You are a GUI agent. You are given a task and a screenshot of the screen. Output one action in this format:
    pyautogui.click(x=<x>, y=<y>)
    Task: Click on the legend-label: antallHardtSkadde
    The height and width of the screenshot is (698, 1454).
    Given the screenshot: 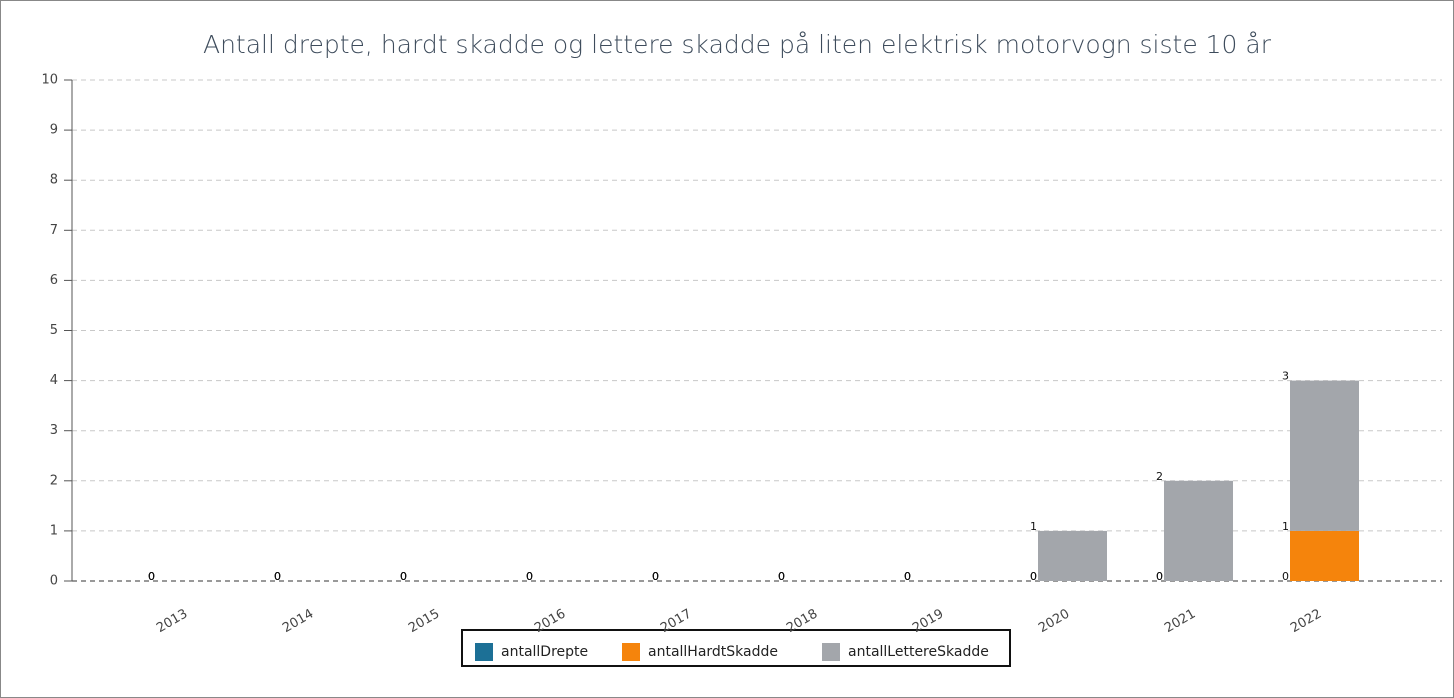 What is the action you would take?
    pyautogui.click(x=713, y=652)
    